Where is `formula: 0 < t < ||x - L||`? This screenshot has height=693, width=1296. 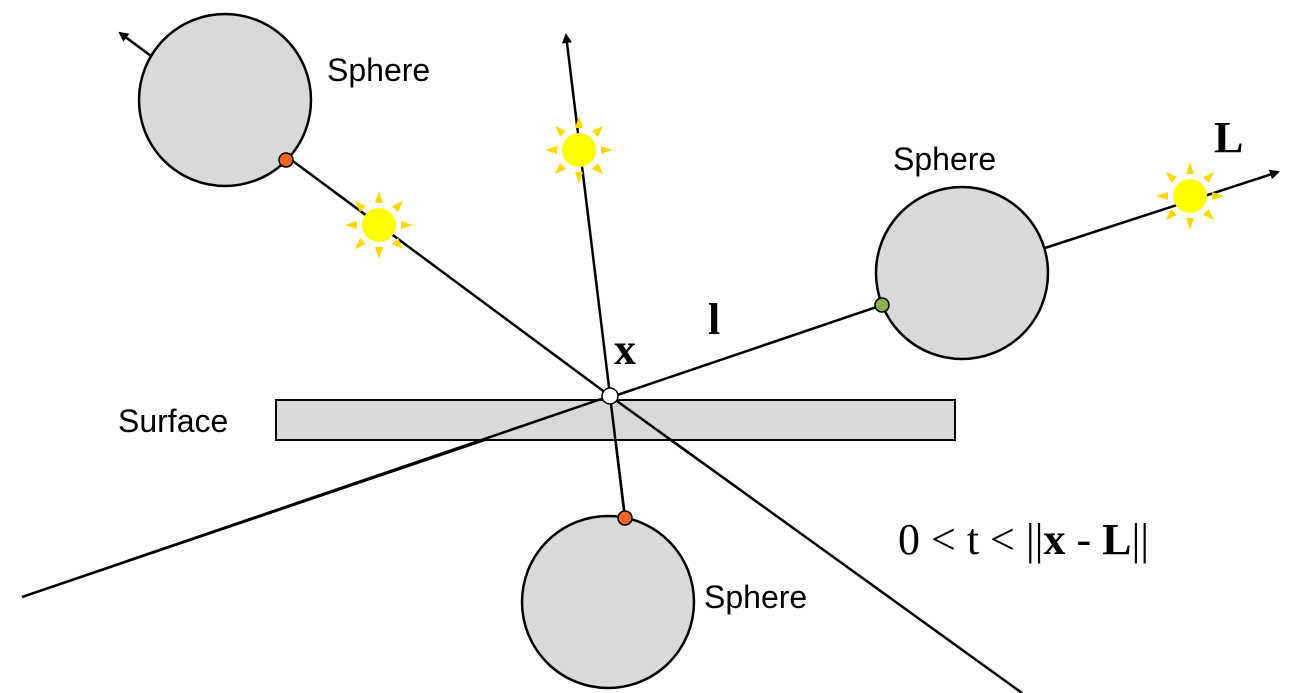 formula: 0 < t < ||x - L|| is located at coordinates (1023, 539).